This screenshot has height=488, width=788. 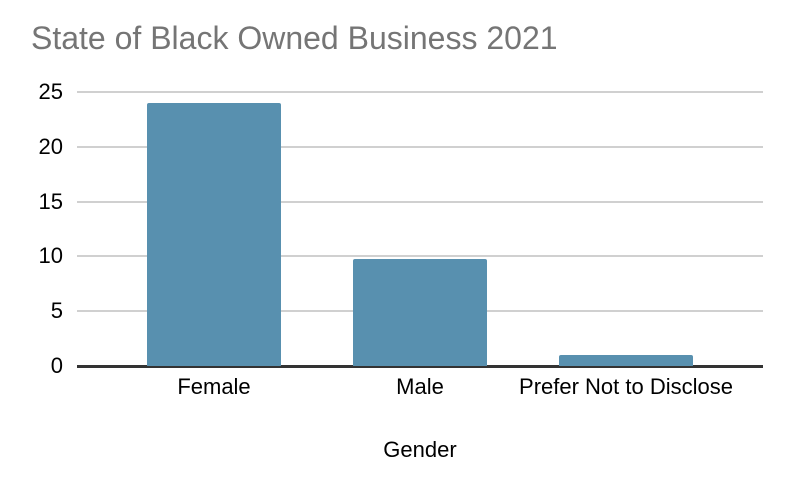 What do you see at coordinates (50, 146) in the screenshot?
I see `y-tick-label: 20` at bounding box center [50, 146].